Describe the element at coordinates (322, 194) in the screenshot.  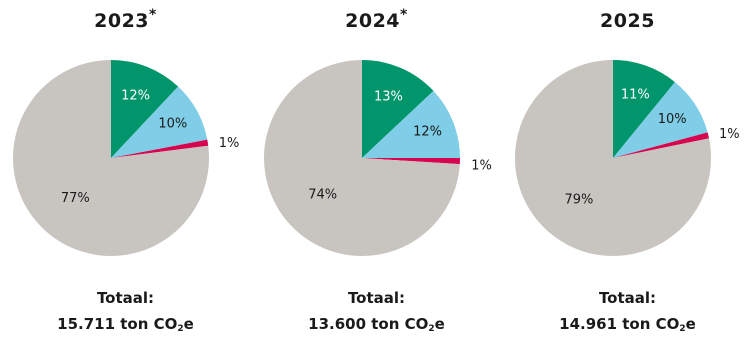
I see `slice-label: 74%` at that location.